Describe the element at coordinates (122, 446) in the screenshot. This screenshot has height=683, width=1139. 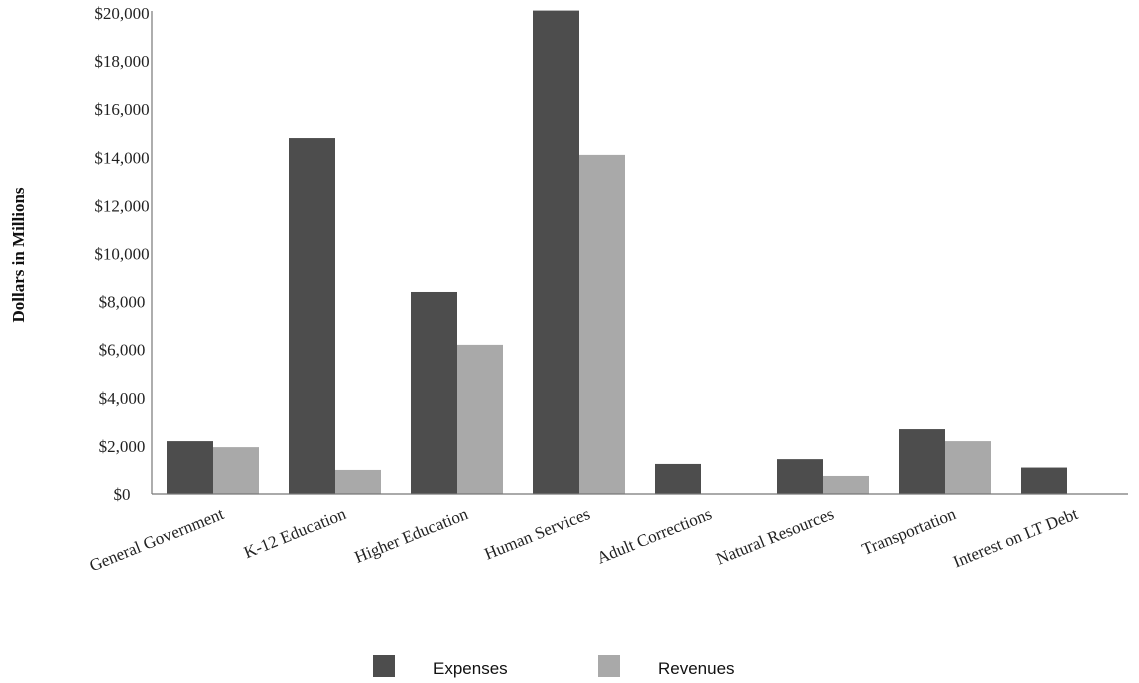
I see `y-tick-label: $2,000` at that location.